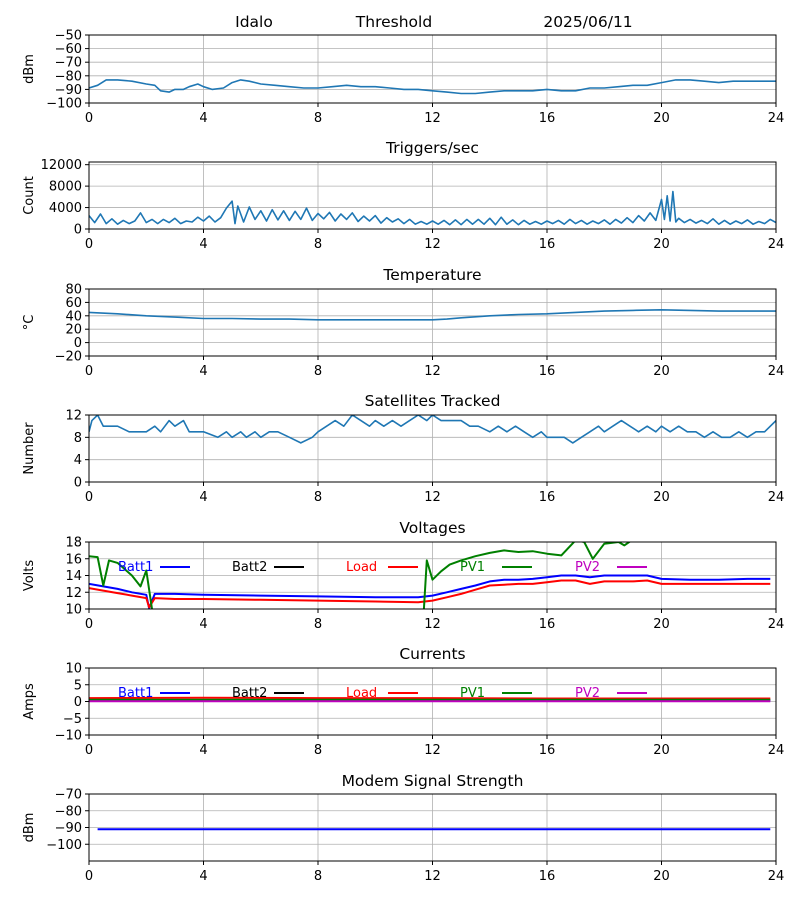  I want to click on y-tick-label: −60, so click(68, 49).